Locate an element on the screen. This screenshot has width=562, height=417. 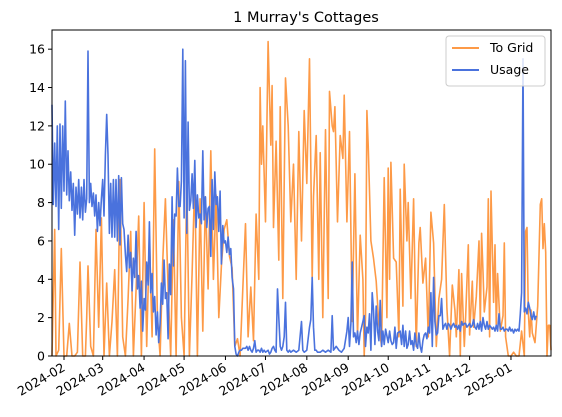
chart-title: 1 Murray's Cottages is located at coordinates (306, 18).